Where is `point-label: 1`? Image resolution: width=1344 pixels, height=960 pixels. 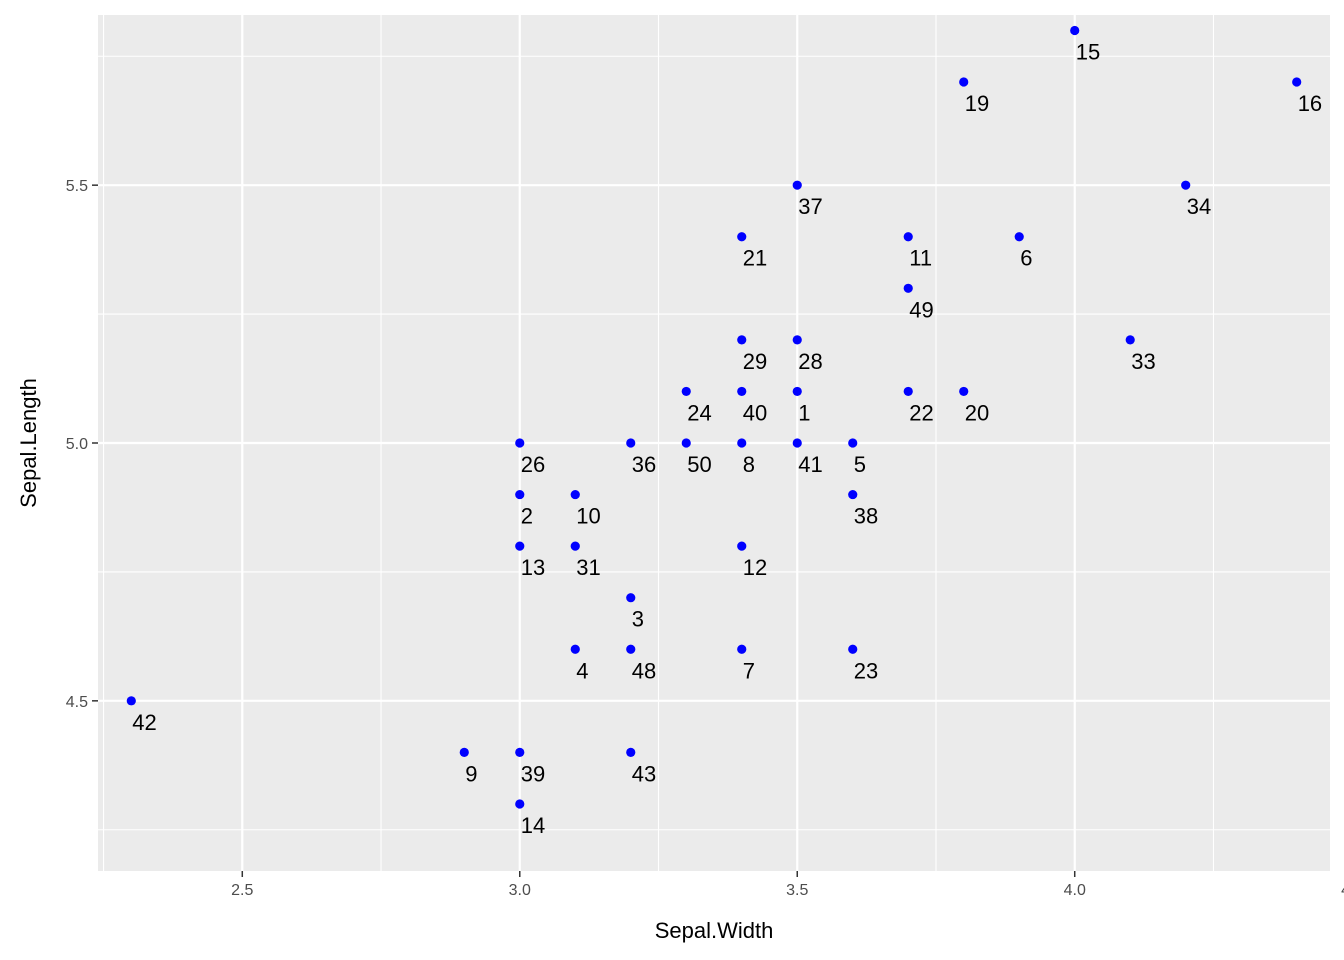 point-label: 1 is located at coordinates (804, 412).